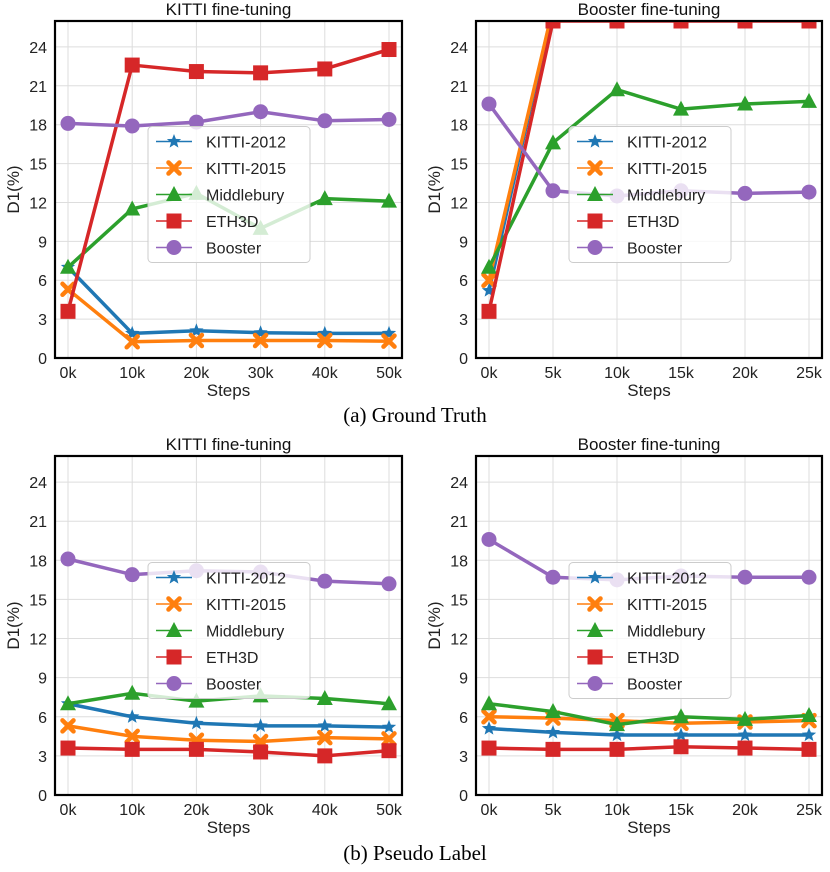  I want to click on series-line-eth3d, so click(228, 179).